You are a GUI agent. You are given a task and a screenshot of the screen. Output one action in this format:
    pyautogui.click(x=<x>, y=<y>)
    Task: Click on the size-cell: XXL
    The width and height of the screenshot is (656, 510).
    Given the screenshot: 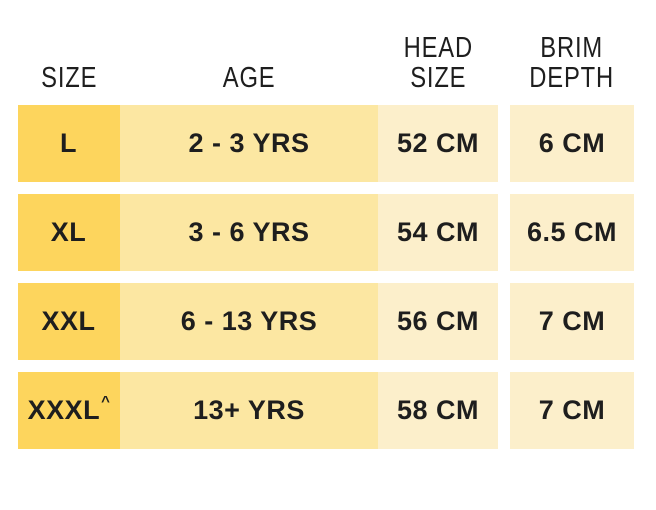 What is the action you would take?
    pyautogui.click(x=69, y=321)
    